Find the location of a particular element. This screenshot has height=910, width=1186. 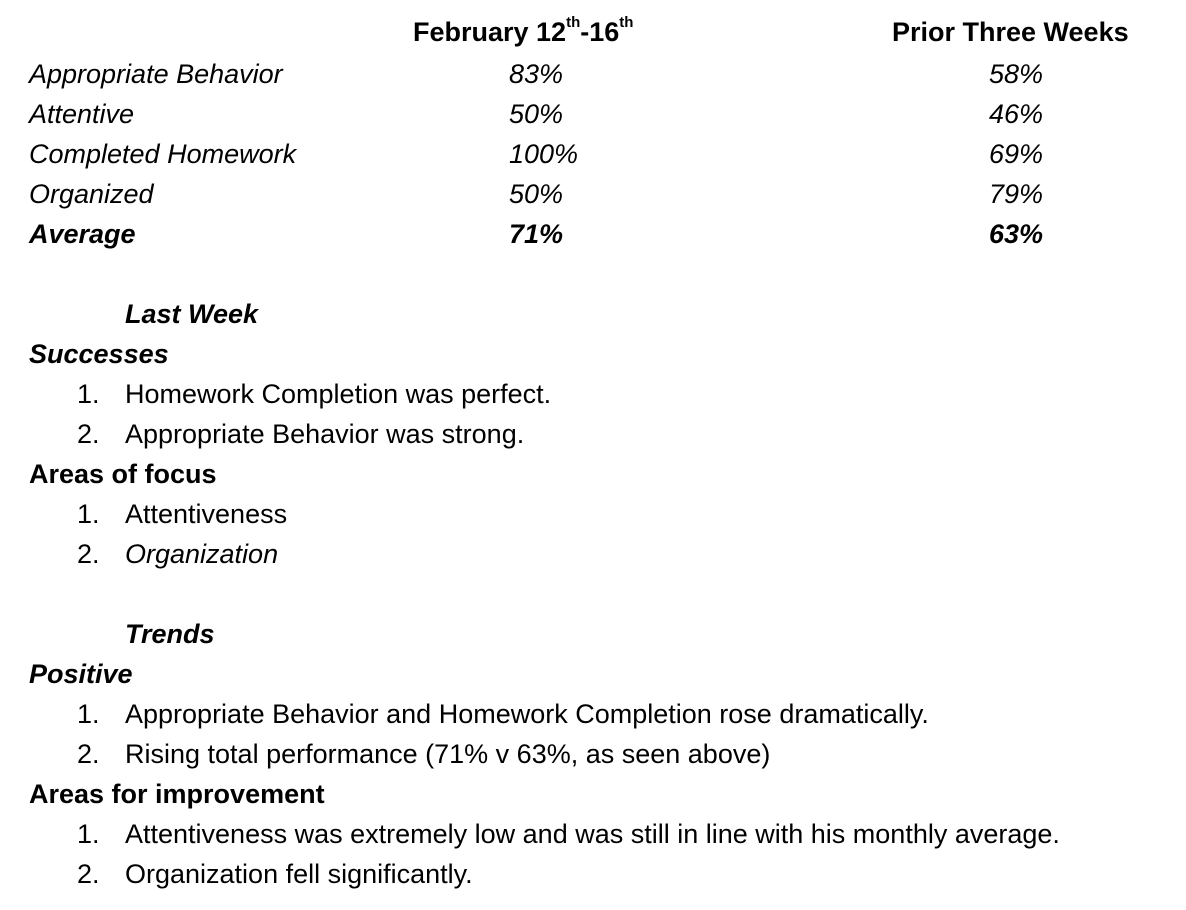

positive-heading: Positive is located at coordinates (81, 674).